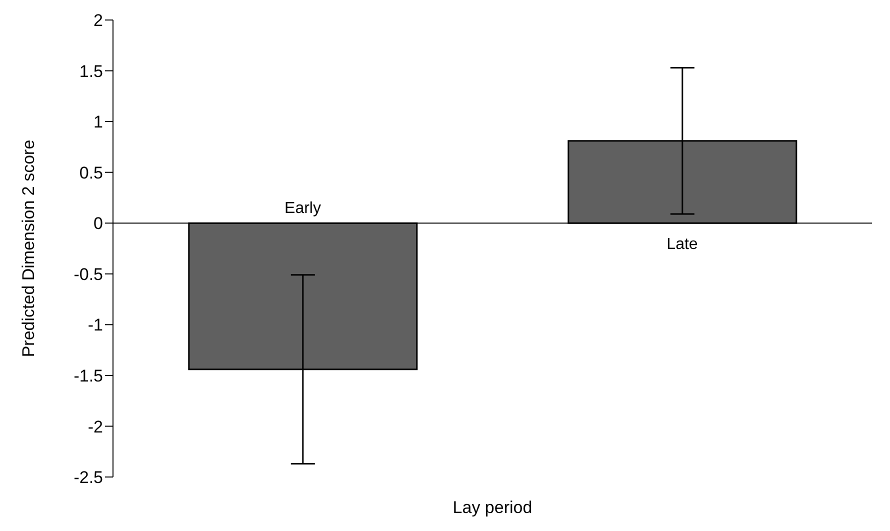 The image size is (890, 531). I want to click on y-tick-label: -2.5, so click(88, 478).